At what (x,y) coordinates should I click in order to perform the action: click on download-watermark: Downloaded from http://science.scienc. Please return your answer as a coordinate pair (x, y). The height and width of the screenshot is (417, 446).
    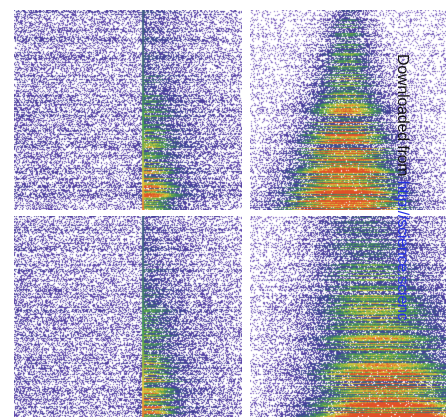
    Looking at the image, I should click on (402, 235).